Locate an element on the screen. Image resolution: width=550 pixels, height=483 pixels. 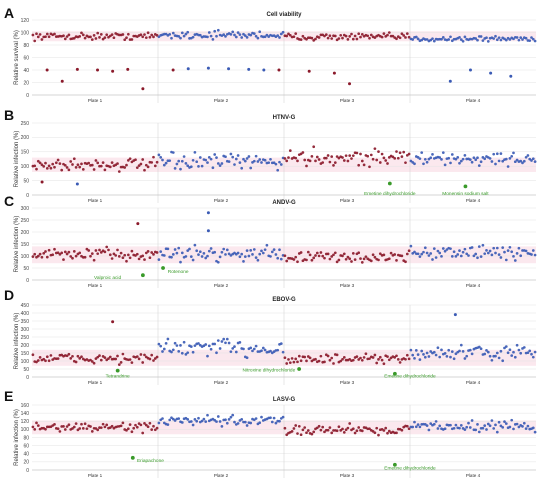
y-tick-label: 100 is located at coordinates (25, 257).